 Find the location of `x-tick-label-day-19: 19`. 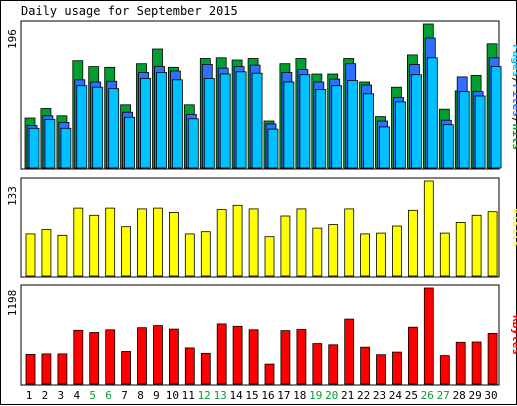

x-tick-label-day-19: 19 is located at coordinates (315, 395).